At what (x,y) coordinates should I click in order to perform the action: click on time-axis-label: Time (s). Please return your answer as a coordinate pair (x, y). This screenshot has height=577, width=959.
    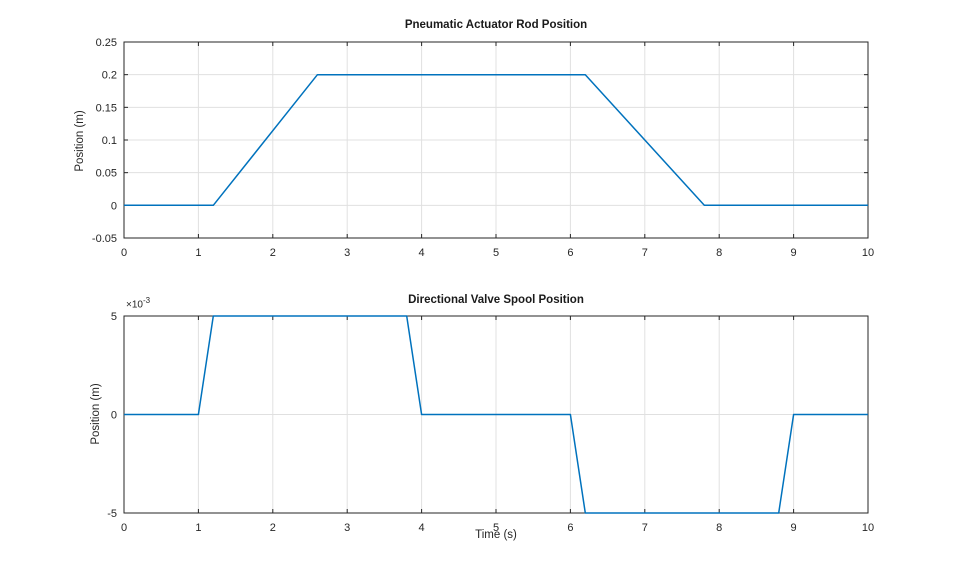
    Looking at the image, I should click on (496, 535).